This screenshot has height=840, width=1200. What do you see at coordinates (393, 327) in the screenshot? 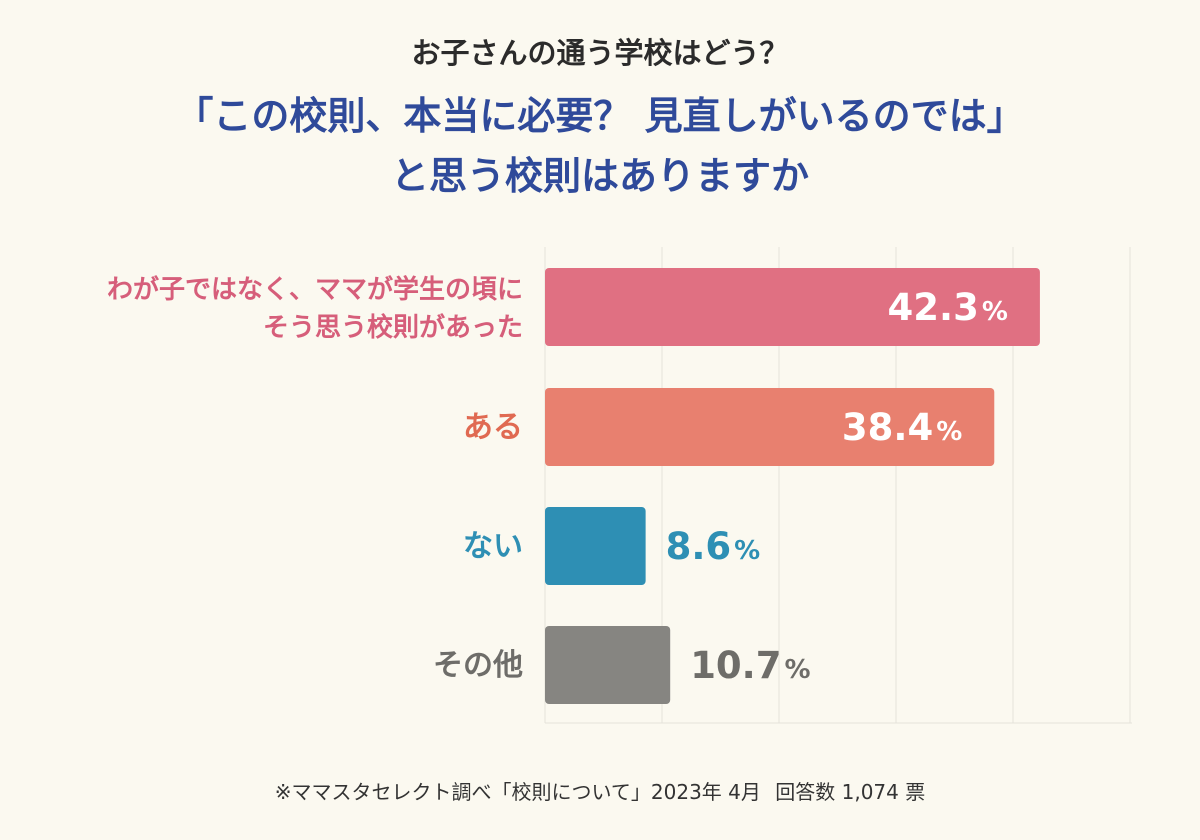
I see `category-label-0-1: そう思う校則があった` at bounding box center [393, 327].